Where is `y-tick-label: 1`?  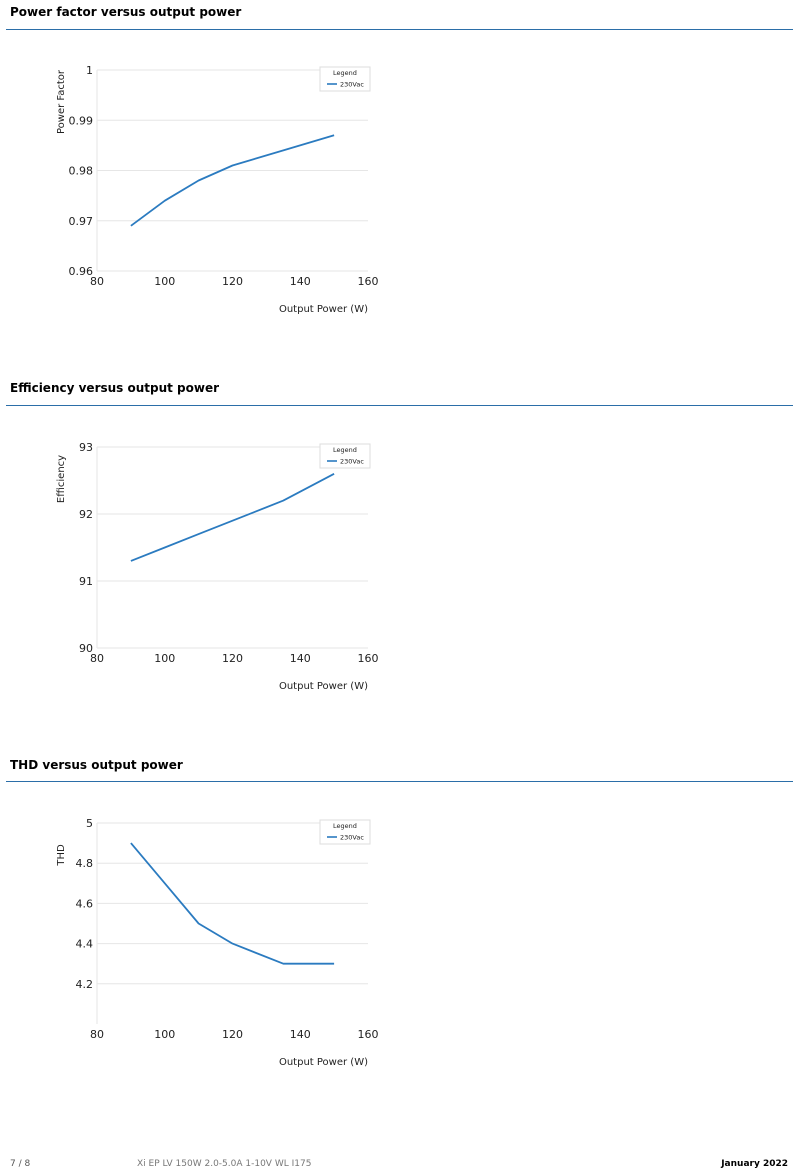
y-tick-label: 1 is located at coordinates (89, 70).